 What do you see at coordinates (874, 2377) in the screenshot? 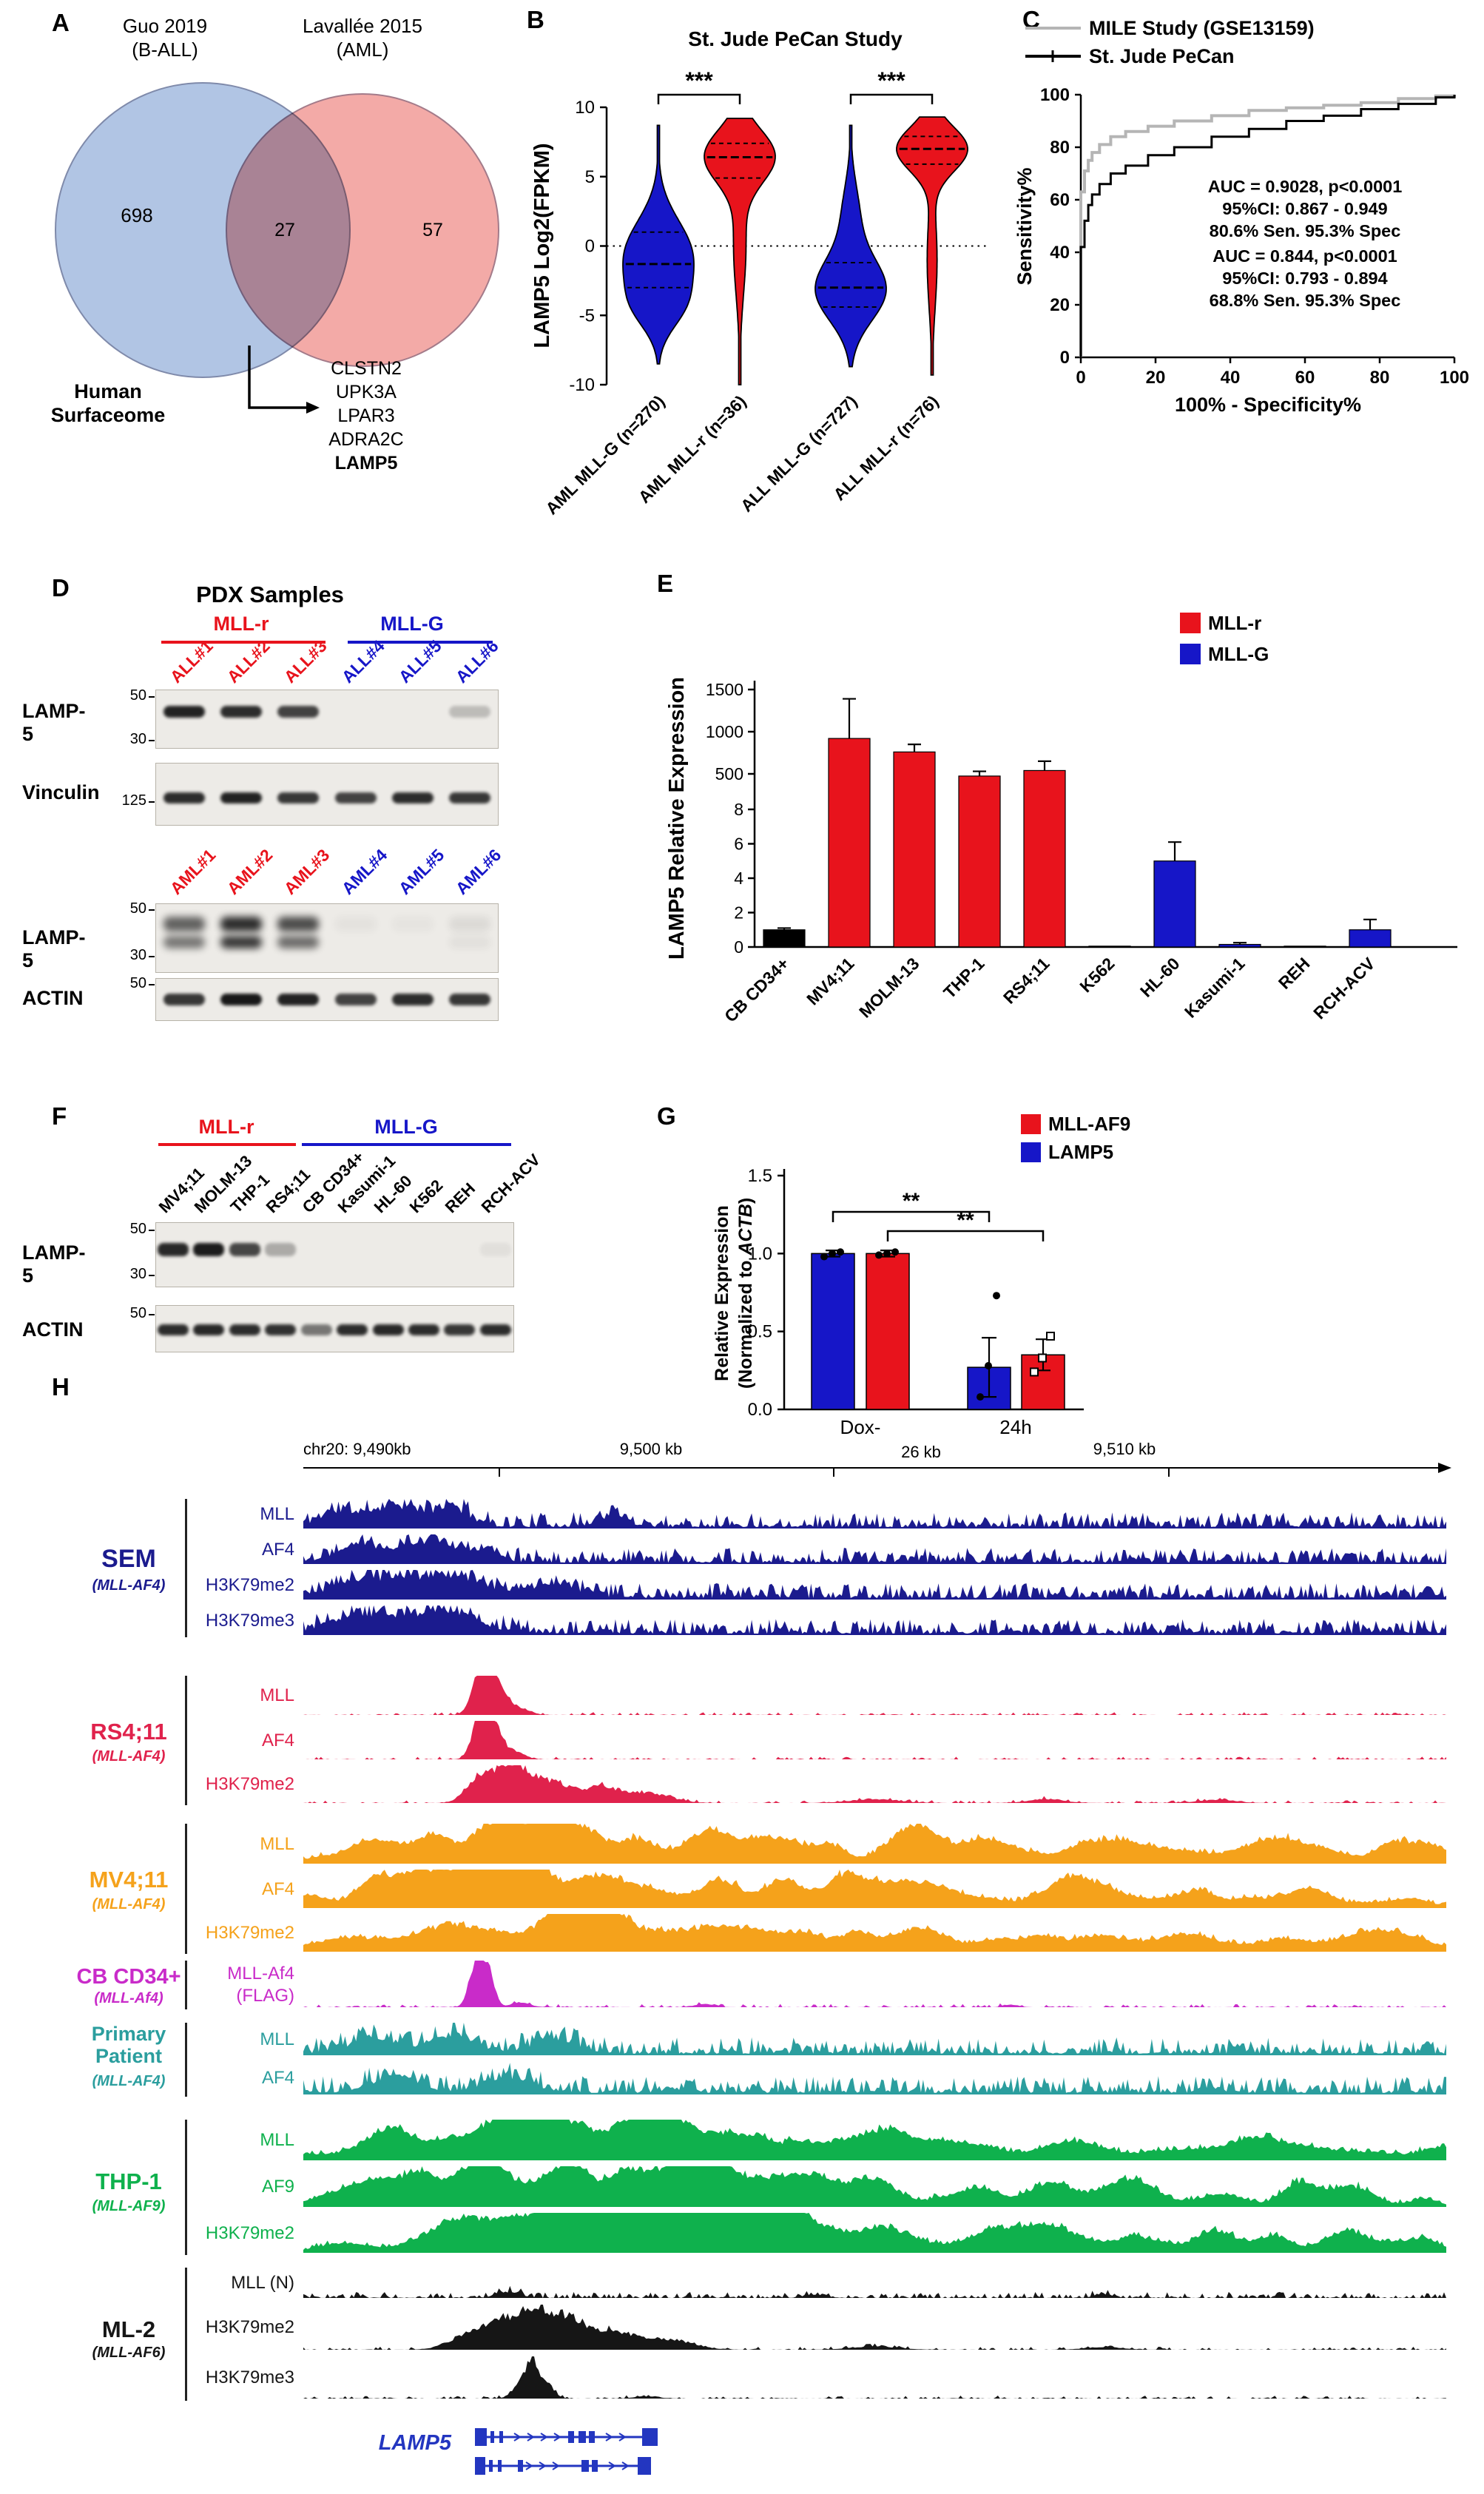
I see `chipseq-track-ML-2-H3K79me3` at bounding box center [874, 2377].